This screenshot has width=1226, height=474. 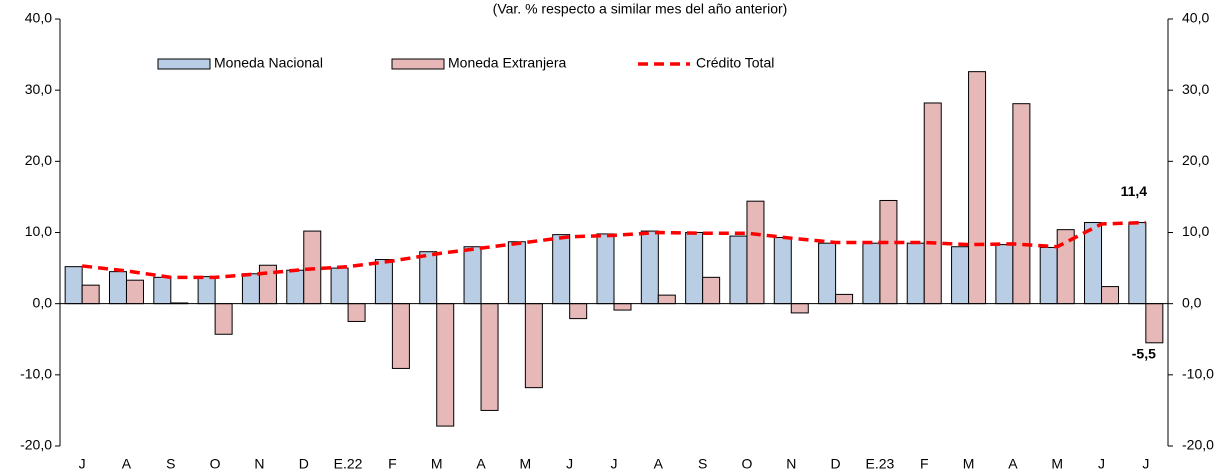 I want to click on legend-label: Moneda Nacional, so click(x=268, y=63).